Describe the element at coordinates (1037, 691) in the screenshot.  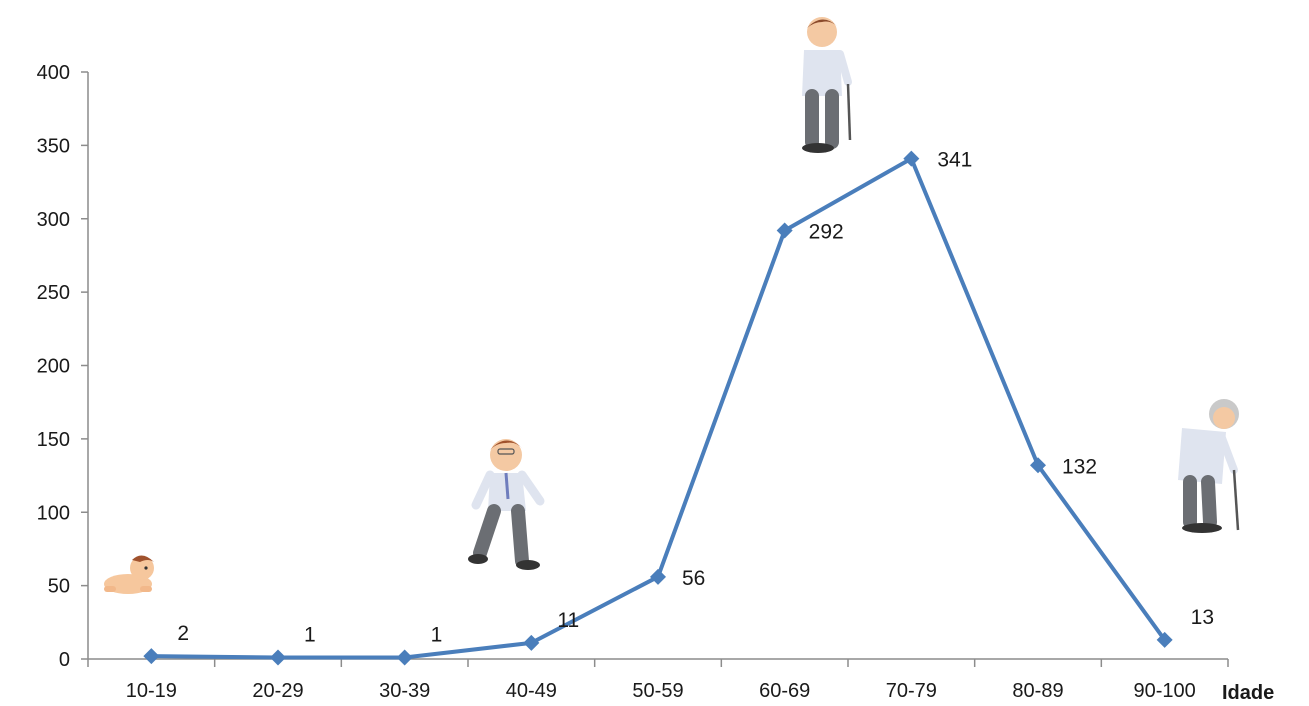
I see `x-tick-label: 80-89` at that location.